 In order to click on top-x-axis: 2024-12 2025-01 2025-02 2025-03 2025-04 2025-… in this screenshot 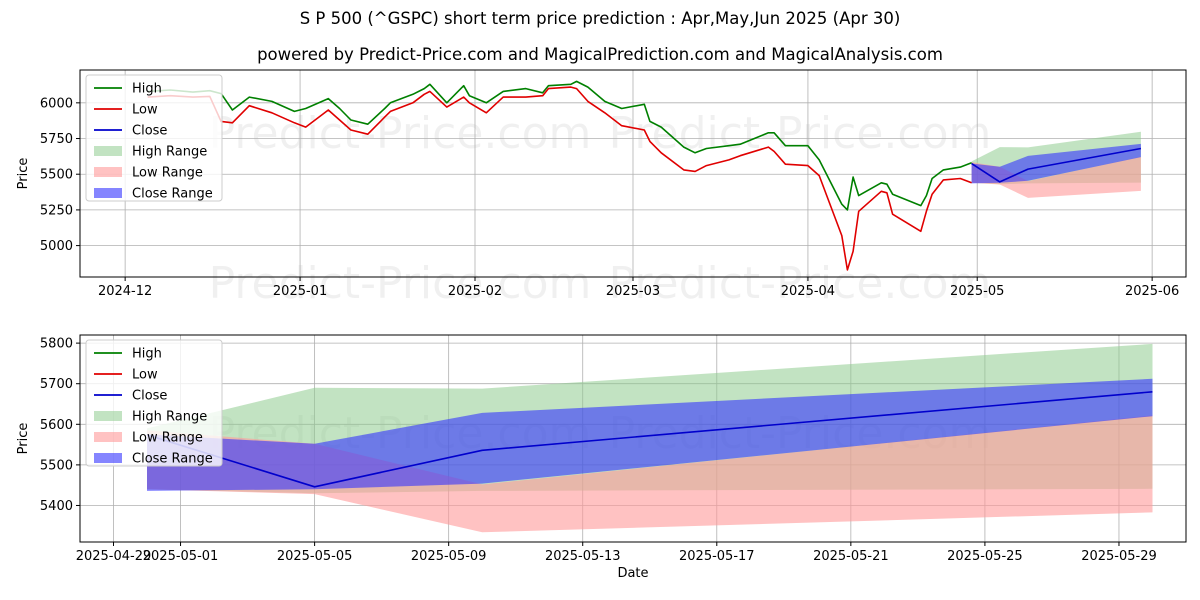, I will do `click(638, 288)`.